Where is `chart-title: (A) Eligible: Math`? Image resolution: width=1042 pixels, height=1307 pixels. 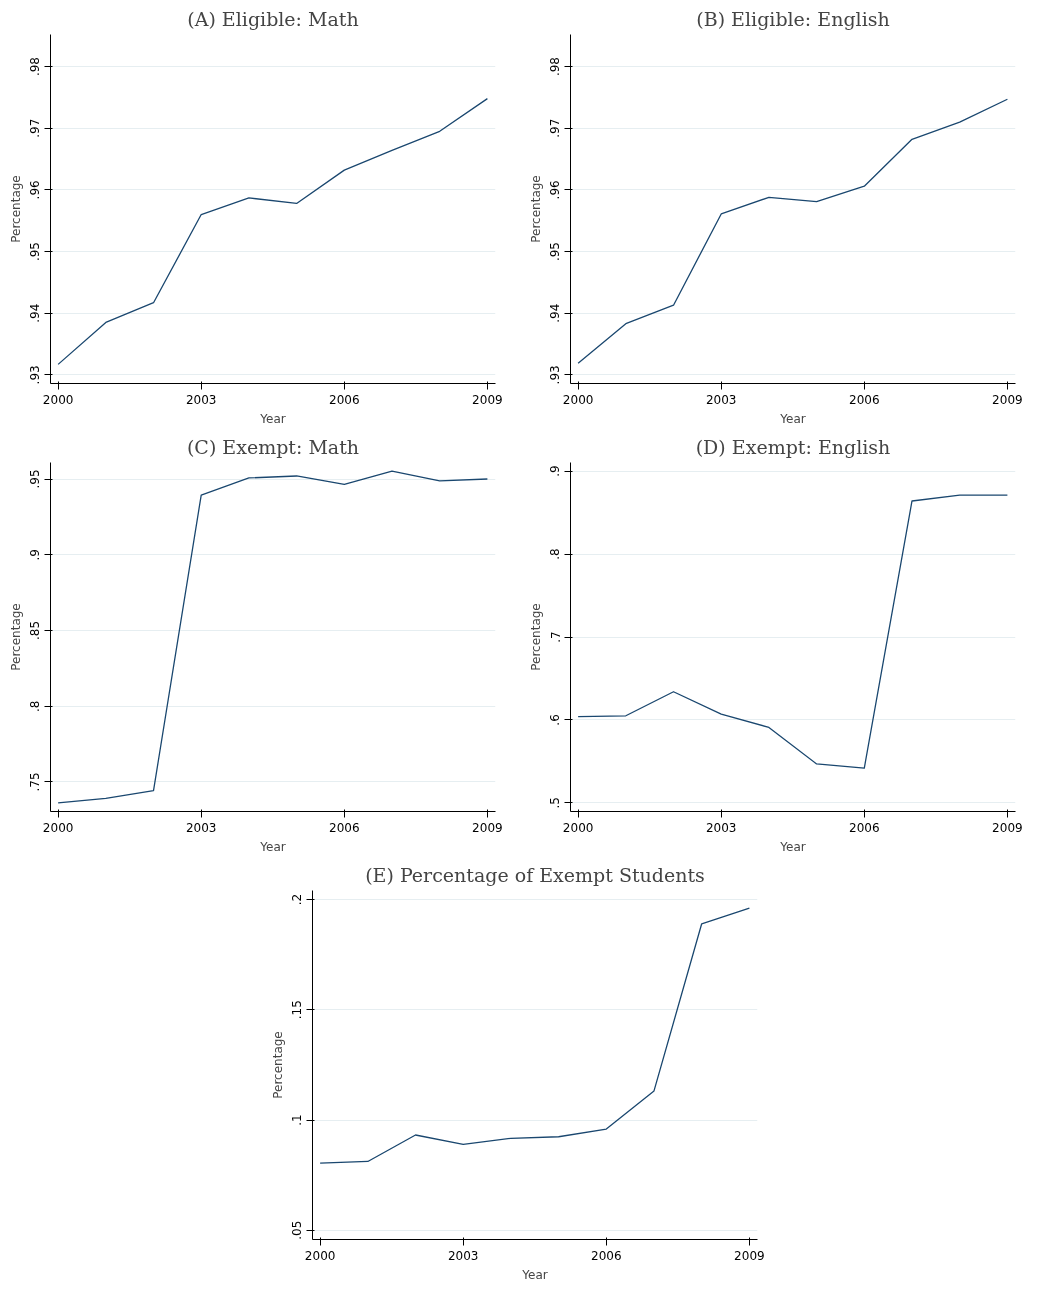 chart-title: (A) Eligible: Math is located at coordinates (273, 18).